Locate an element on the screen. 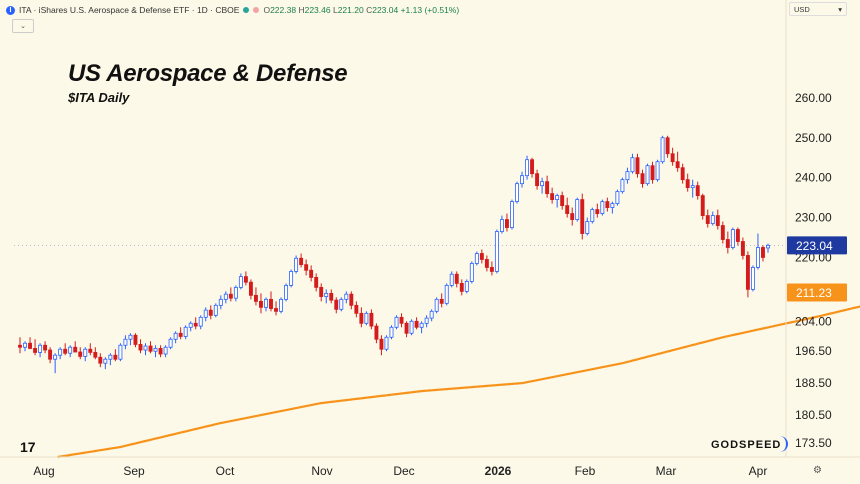 This screenshot has width=860, height=484. currency-selector: USD ▾ is located at coordinates (818, 9).